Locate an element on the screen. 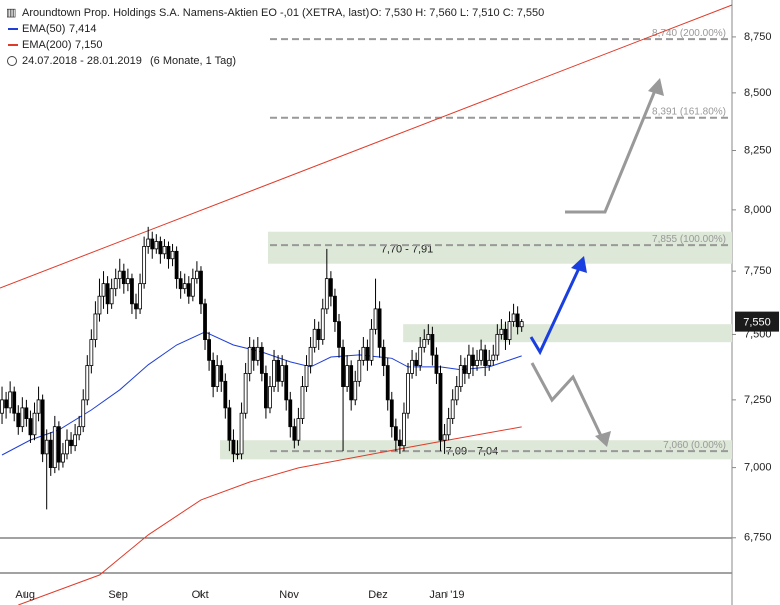 This screenshot has width=780, height=605. y-tick-label: 7,000 is located at coordinates (758, 468).